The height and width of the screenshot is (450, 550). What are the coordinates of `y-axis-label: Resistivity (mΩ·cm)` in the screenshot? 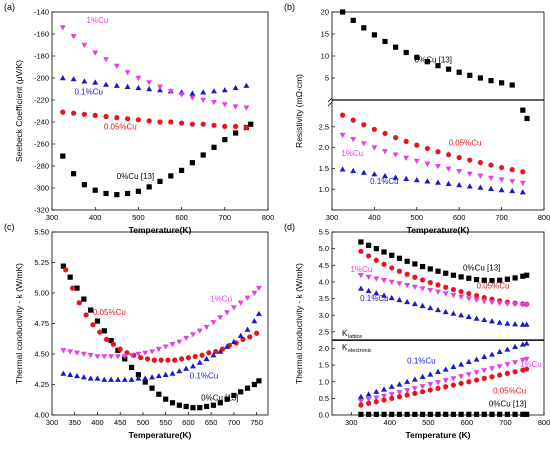 It's located at (299, 111).